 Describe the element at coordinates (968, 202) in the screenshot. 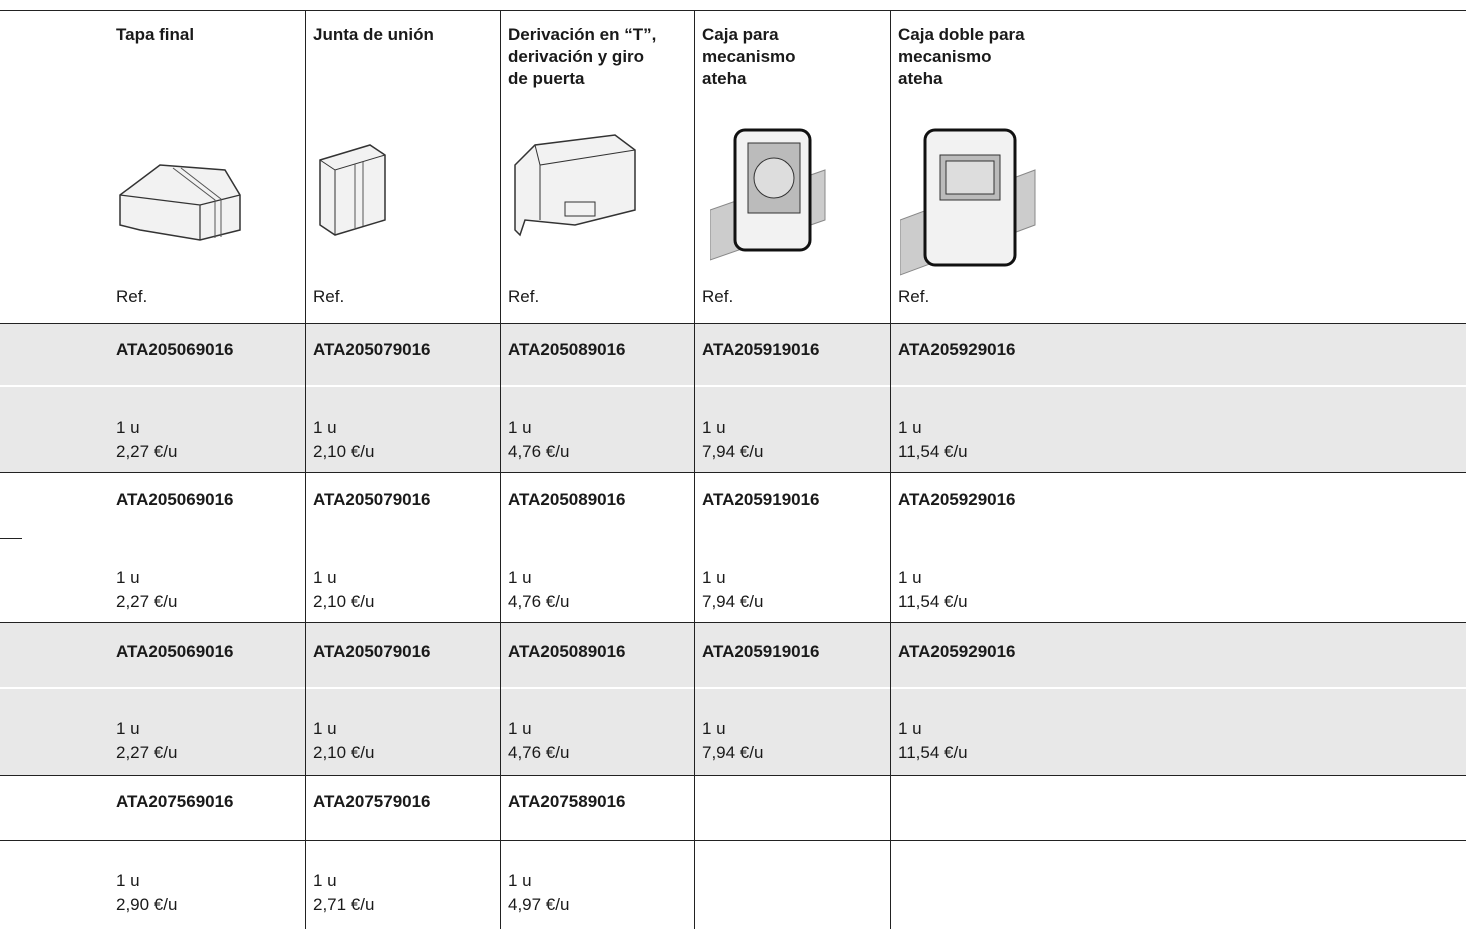

I see `double-box-image` at that location.